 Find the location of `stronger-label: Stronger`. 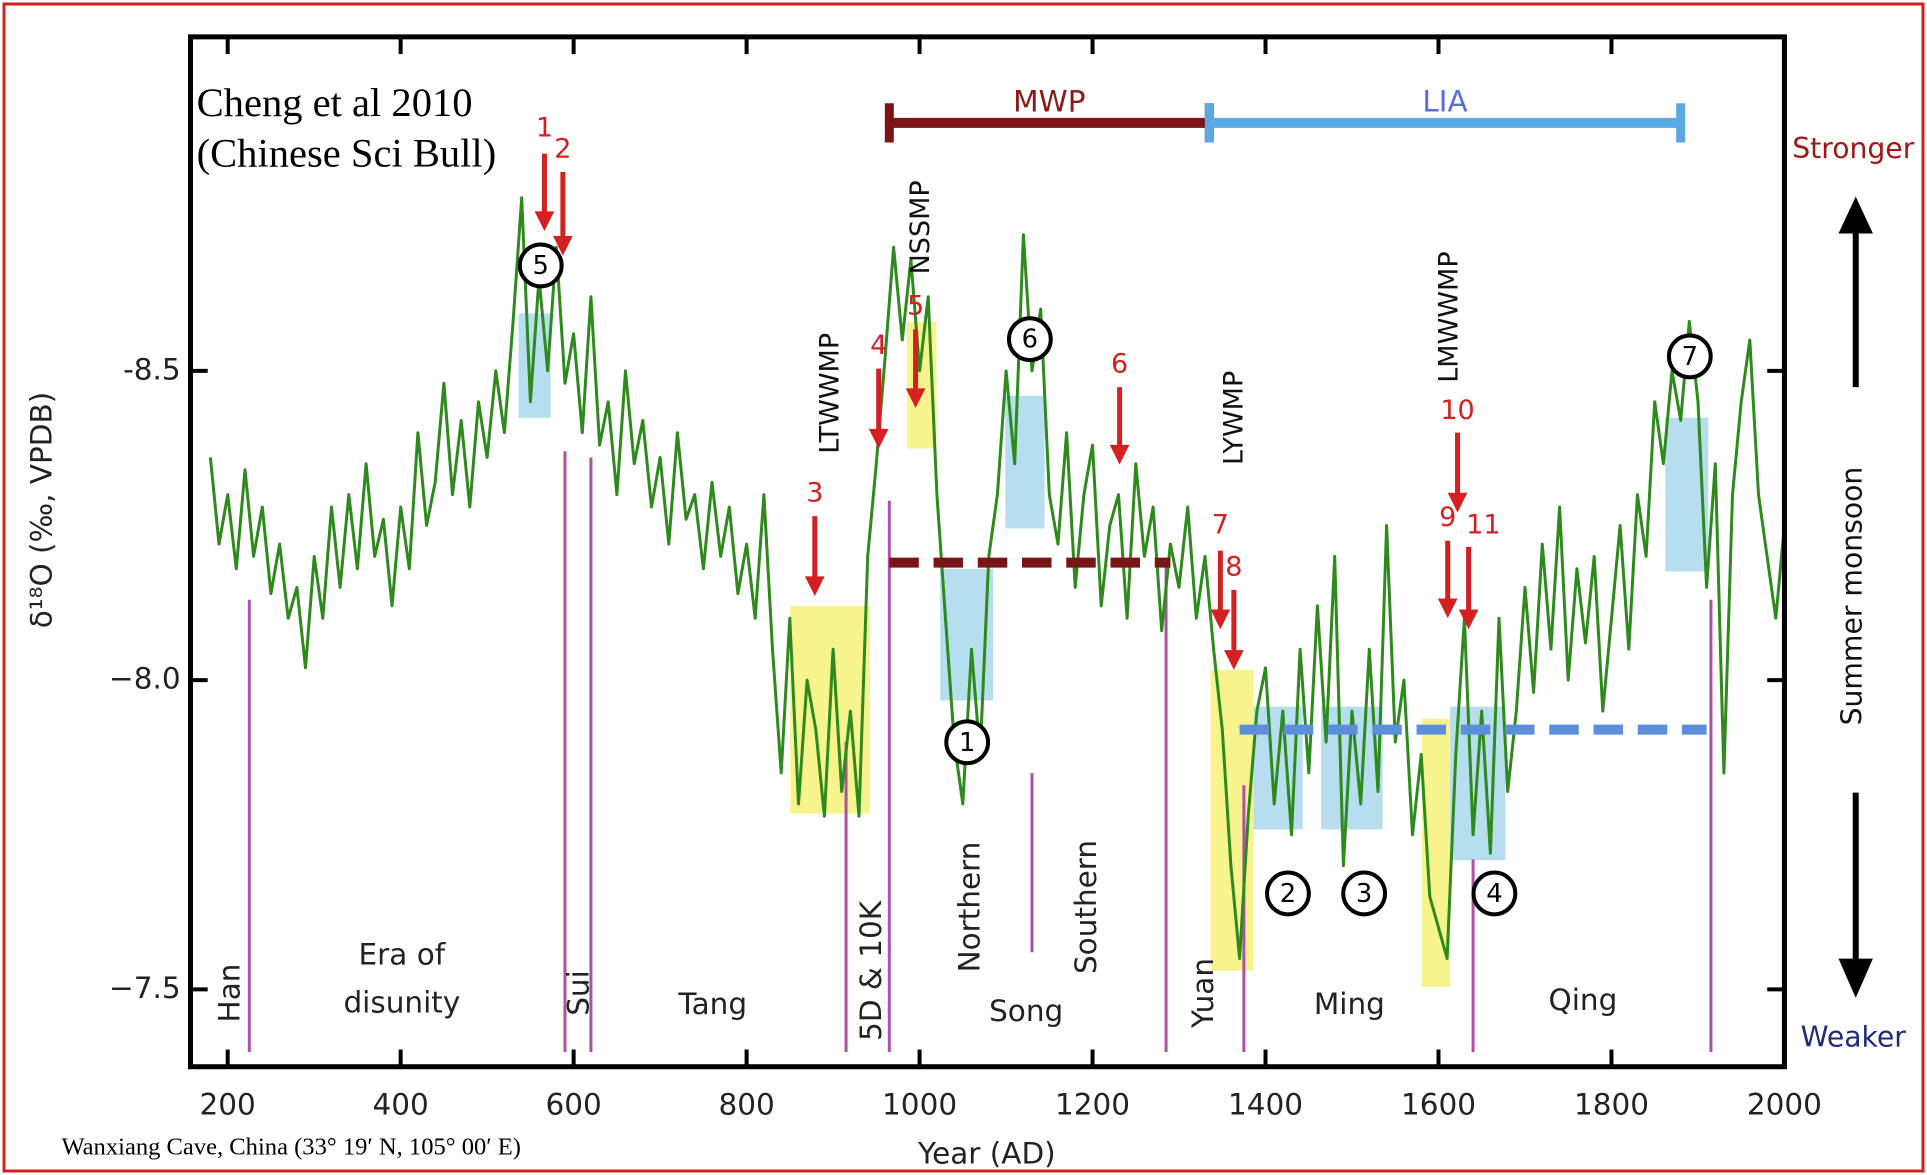

stronger-label: Stronger is located at coordinates (1853, 148).